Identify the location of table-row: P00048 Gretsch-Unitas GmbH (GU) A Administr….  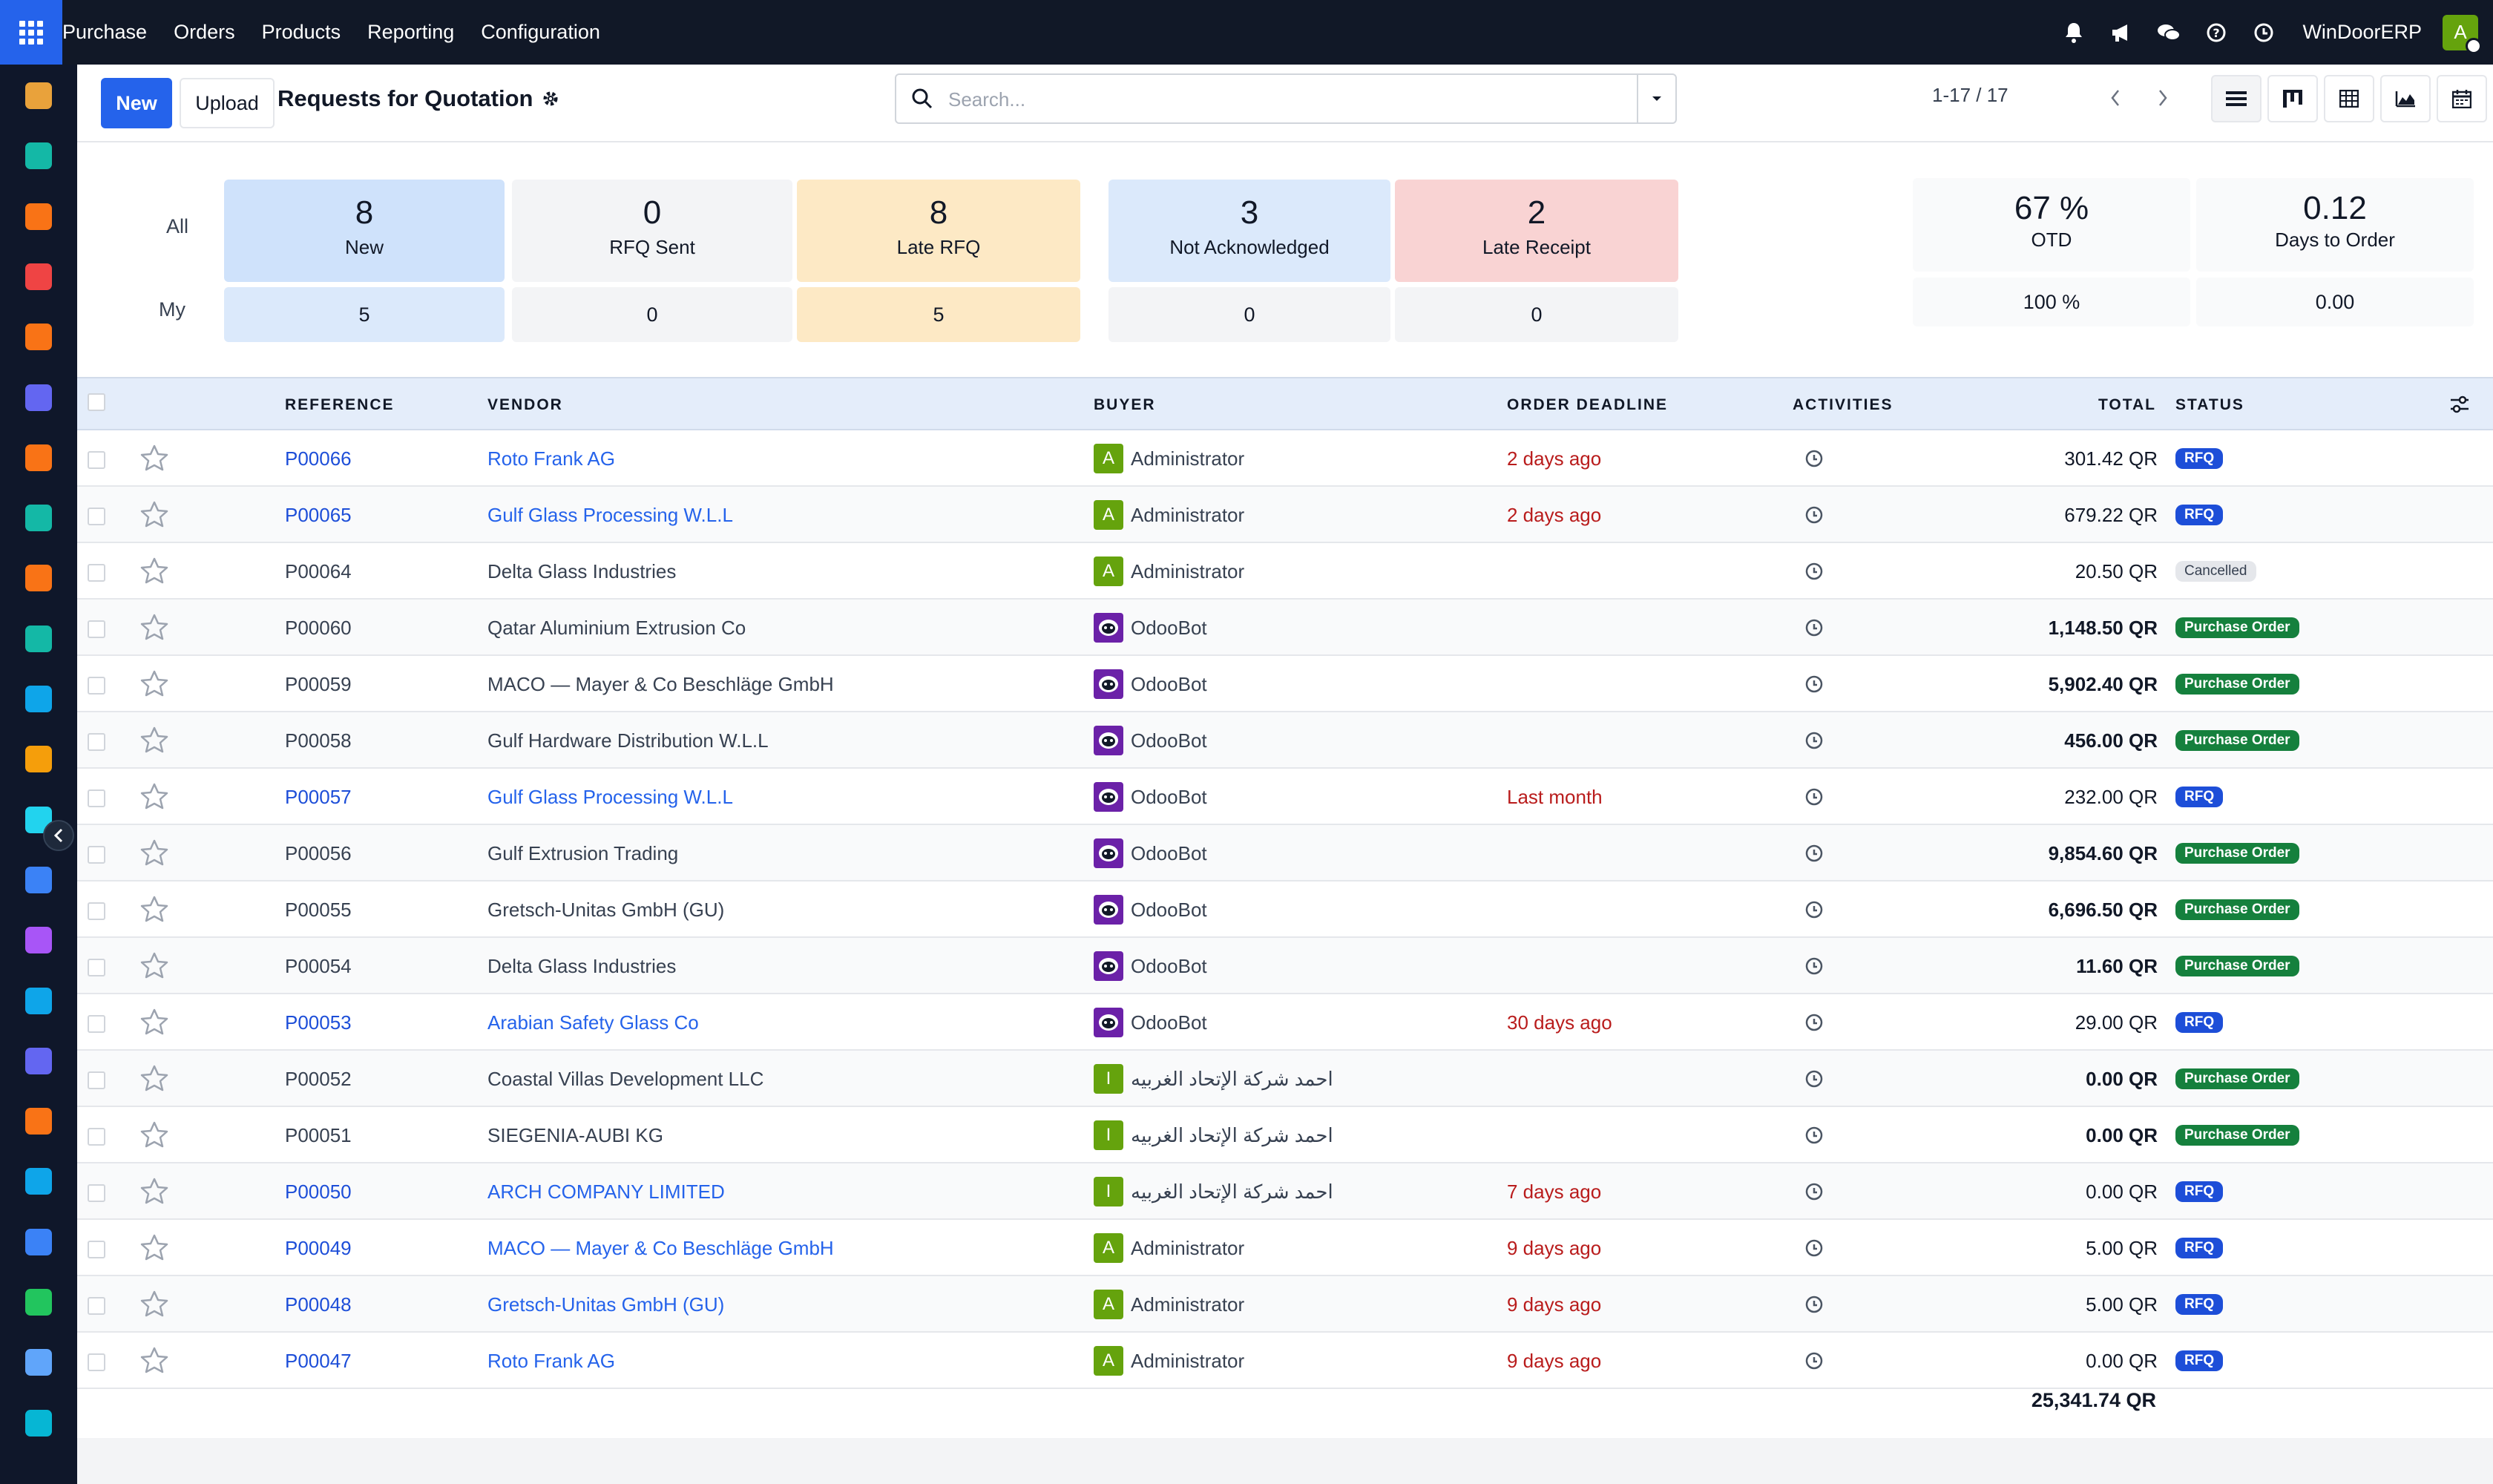
(1285, 1304).